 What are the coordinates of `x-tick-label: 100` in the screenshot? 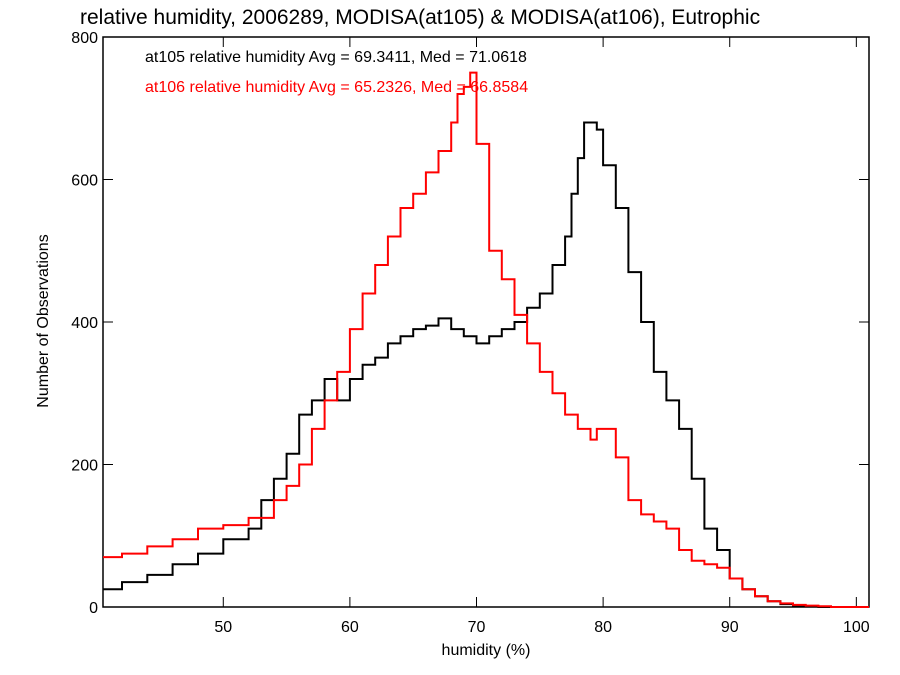 It's located at (856, 627).